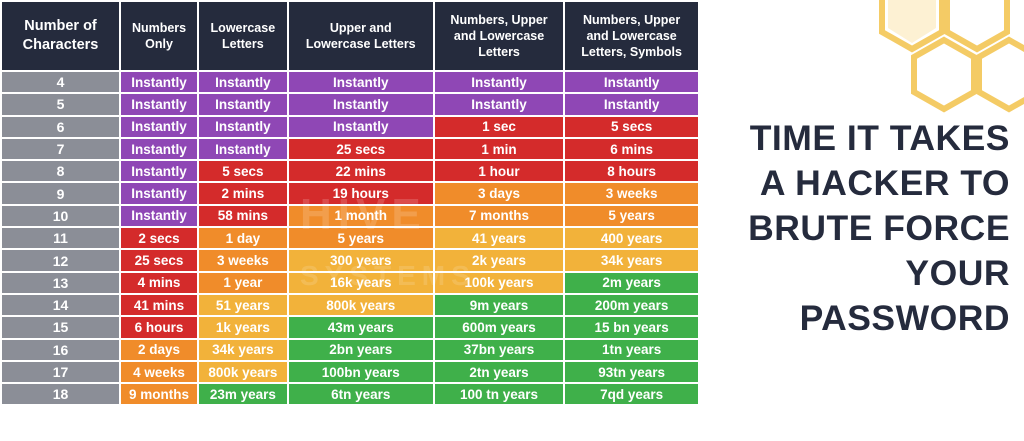 The width and height of the screenshot is (1024, 441). What do you see at coordinates (60, 171) in the screenshot?
I see `character-count-cell: 8` at bounding box center [60, 171].